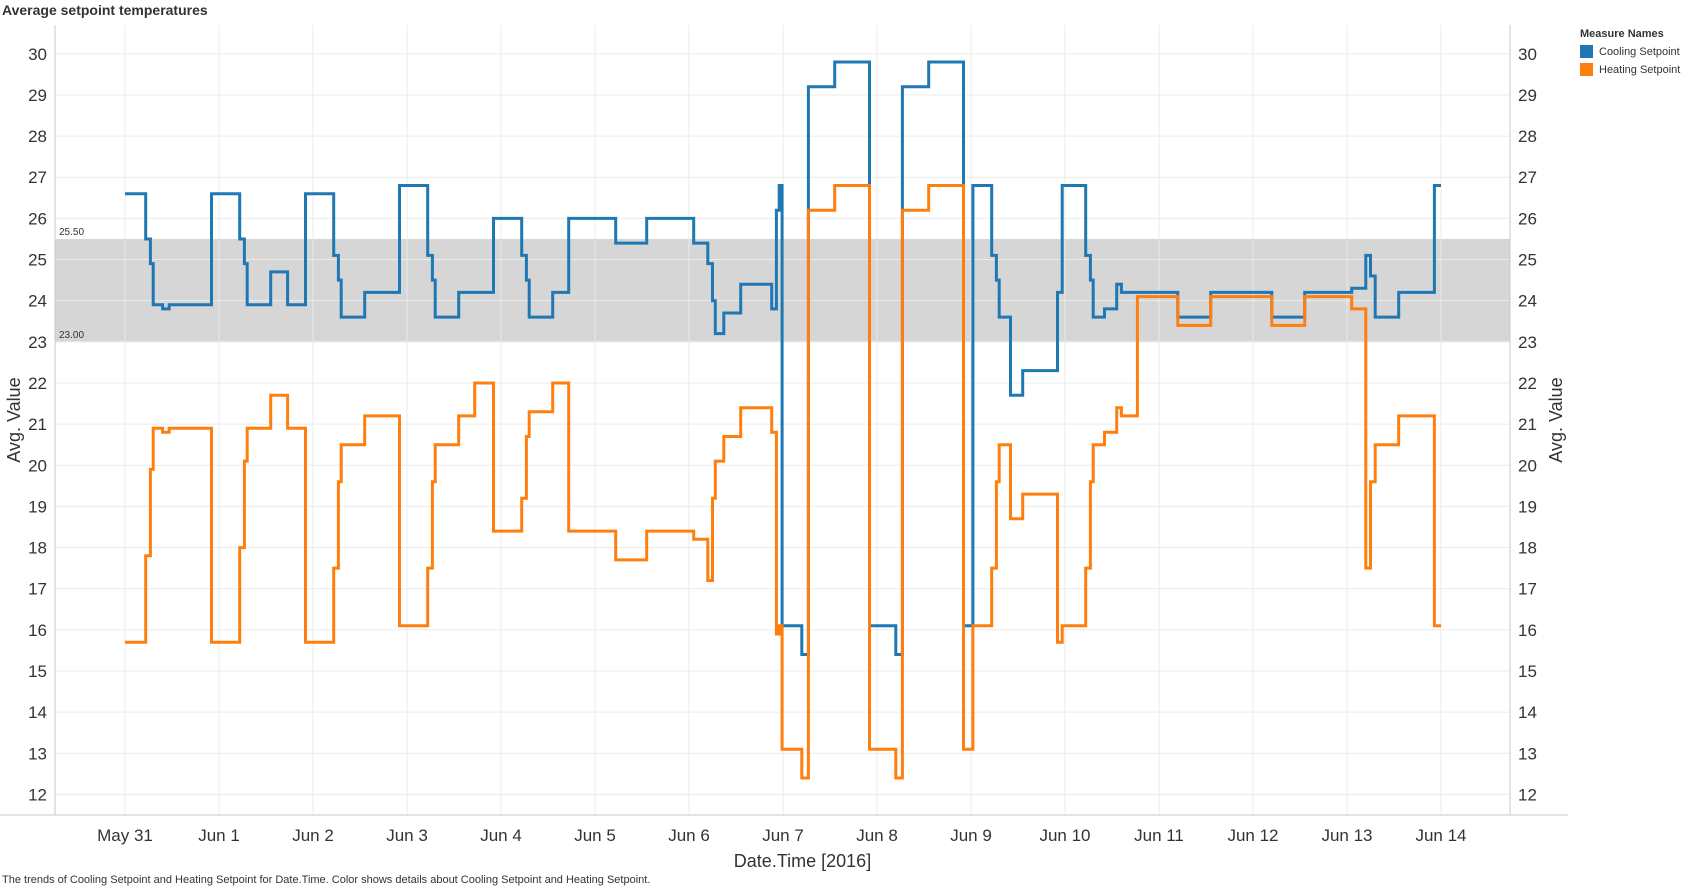 The width and height of the screenshot is (1695, 886). I want to click on y-tick-label-left: 20, so click(37, 465).